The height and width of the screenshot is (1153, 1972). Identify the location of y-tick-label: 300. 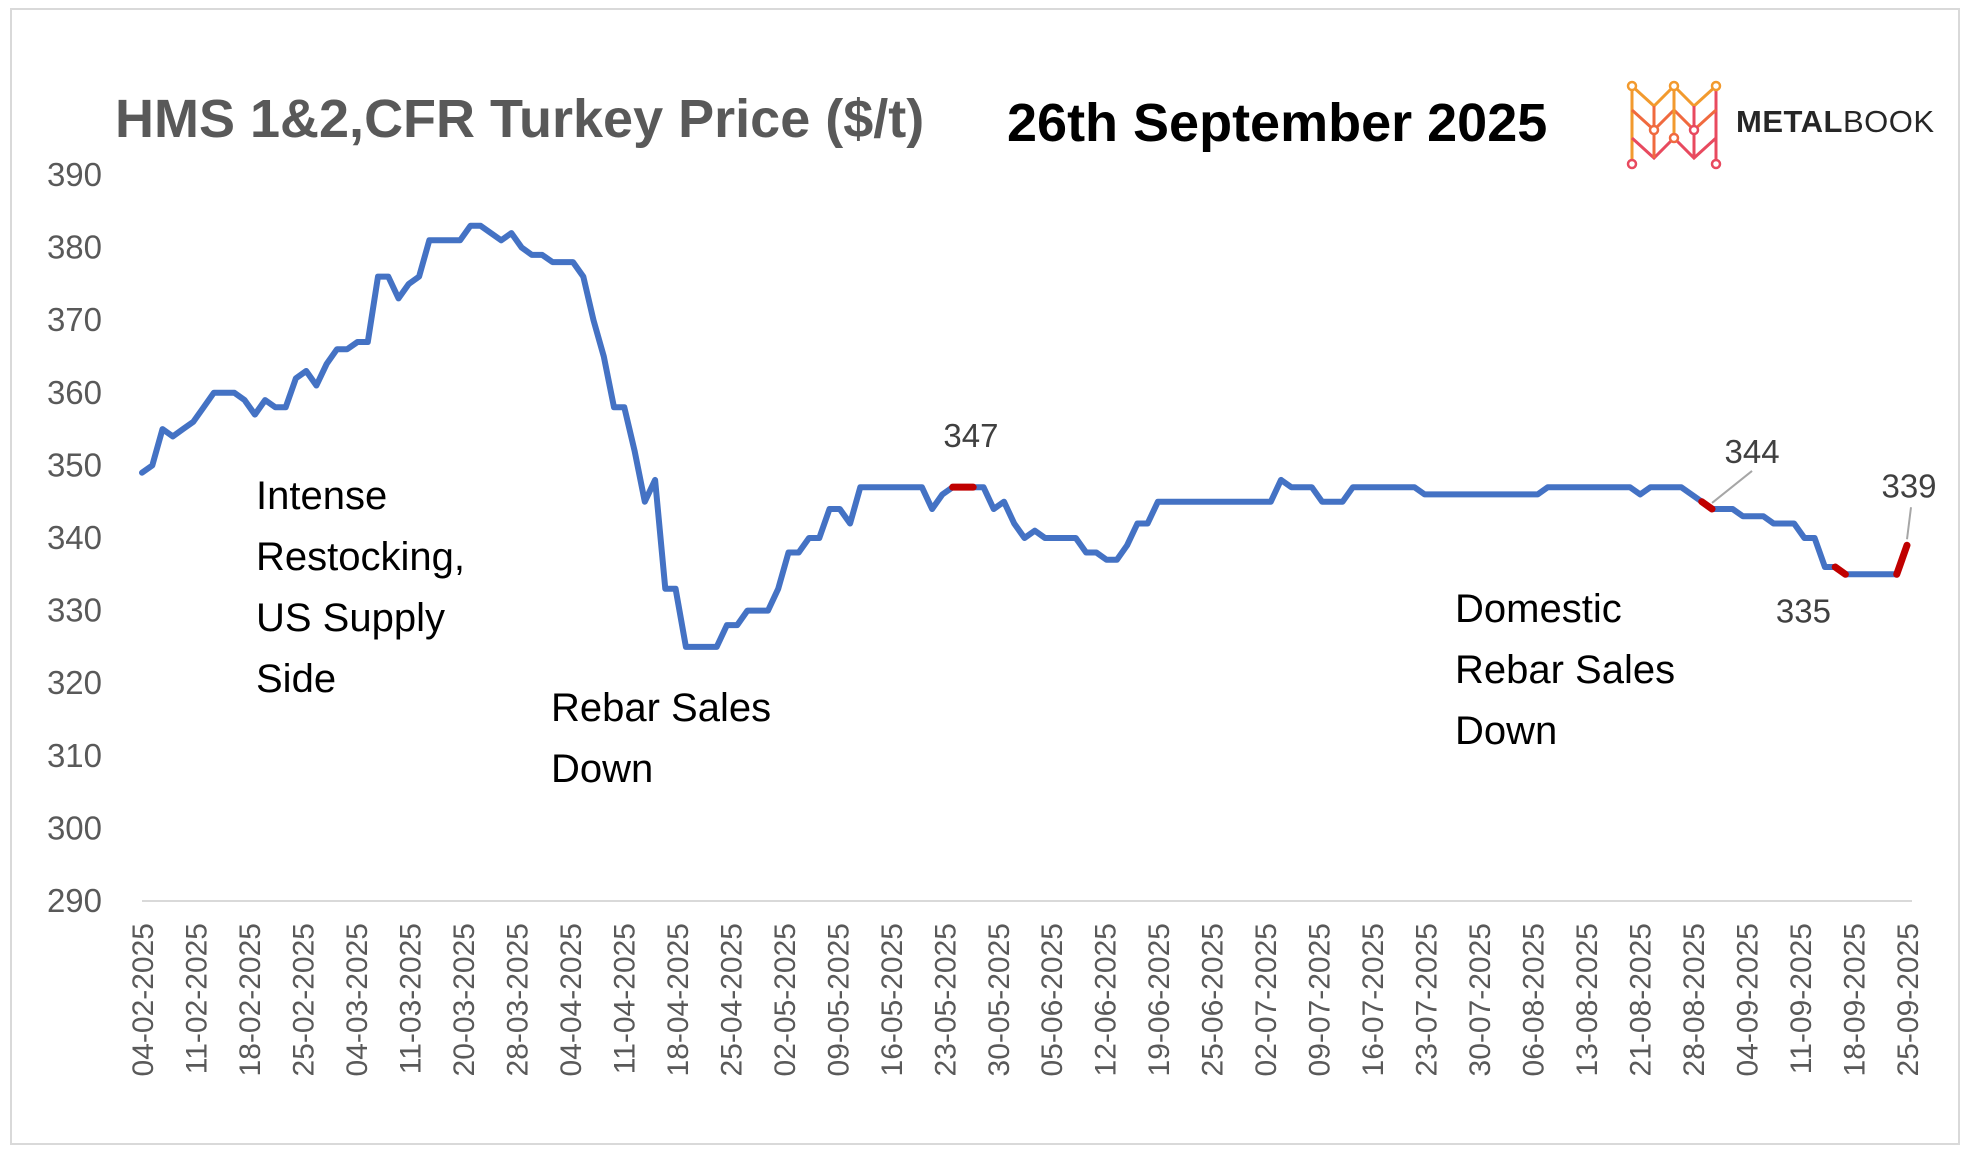
(74, 827).